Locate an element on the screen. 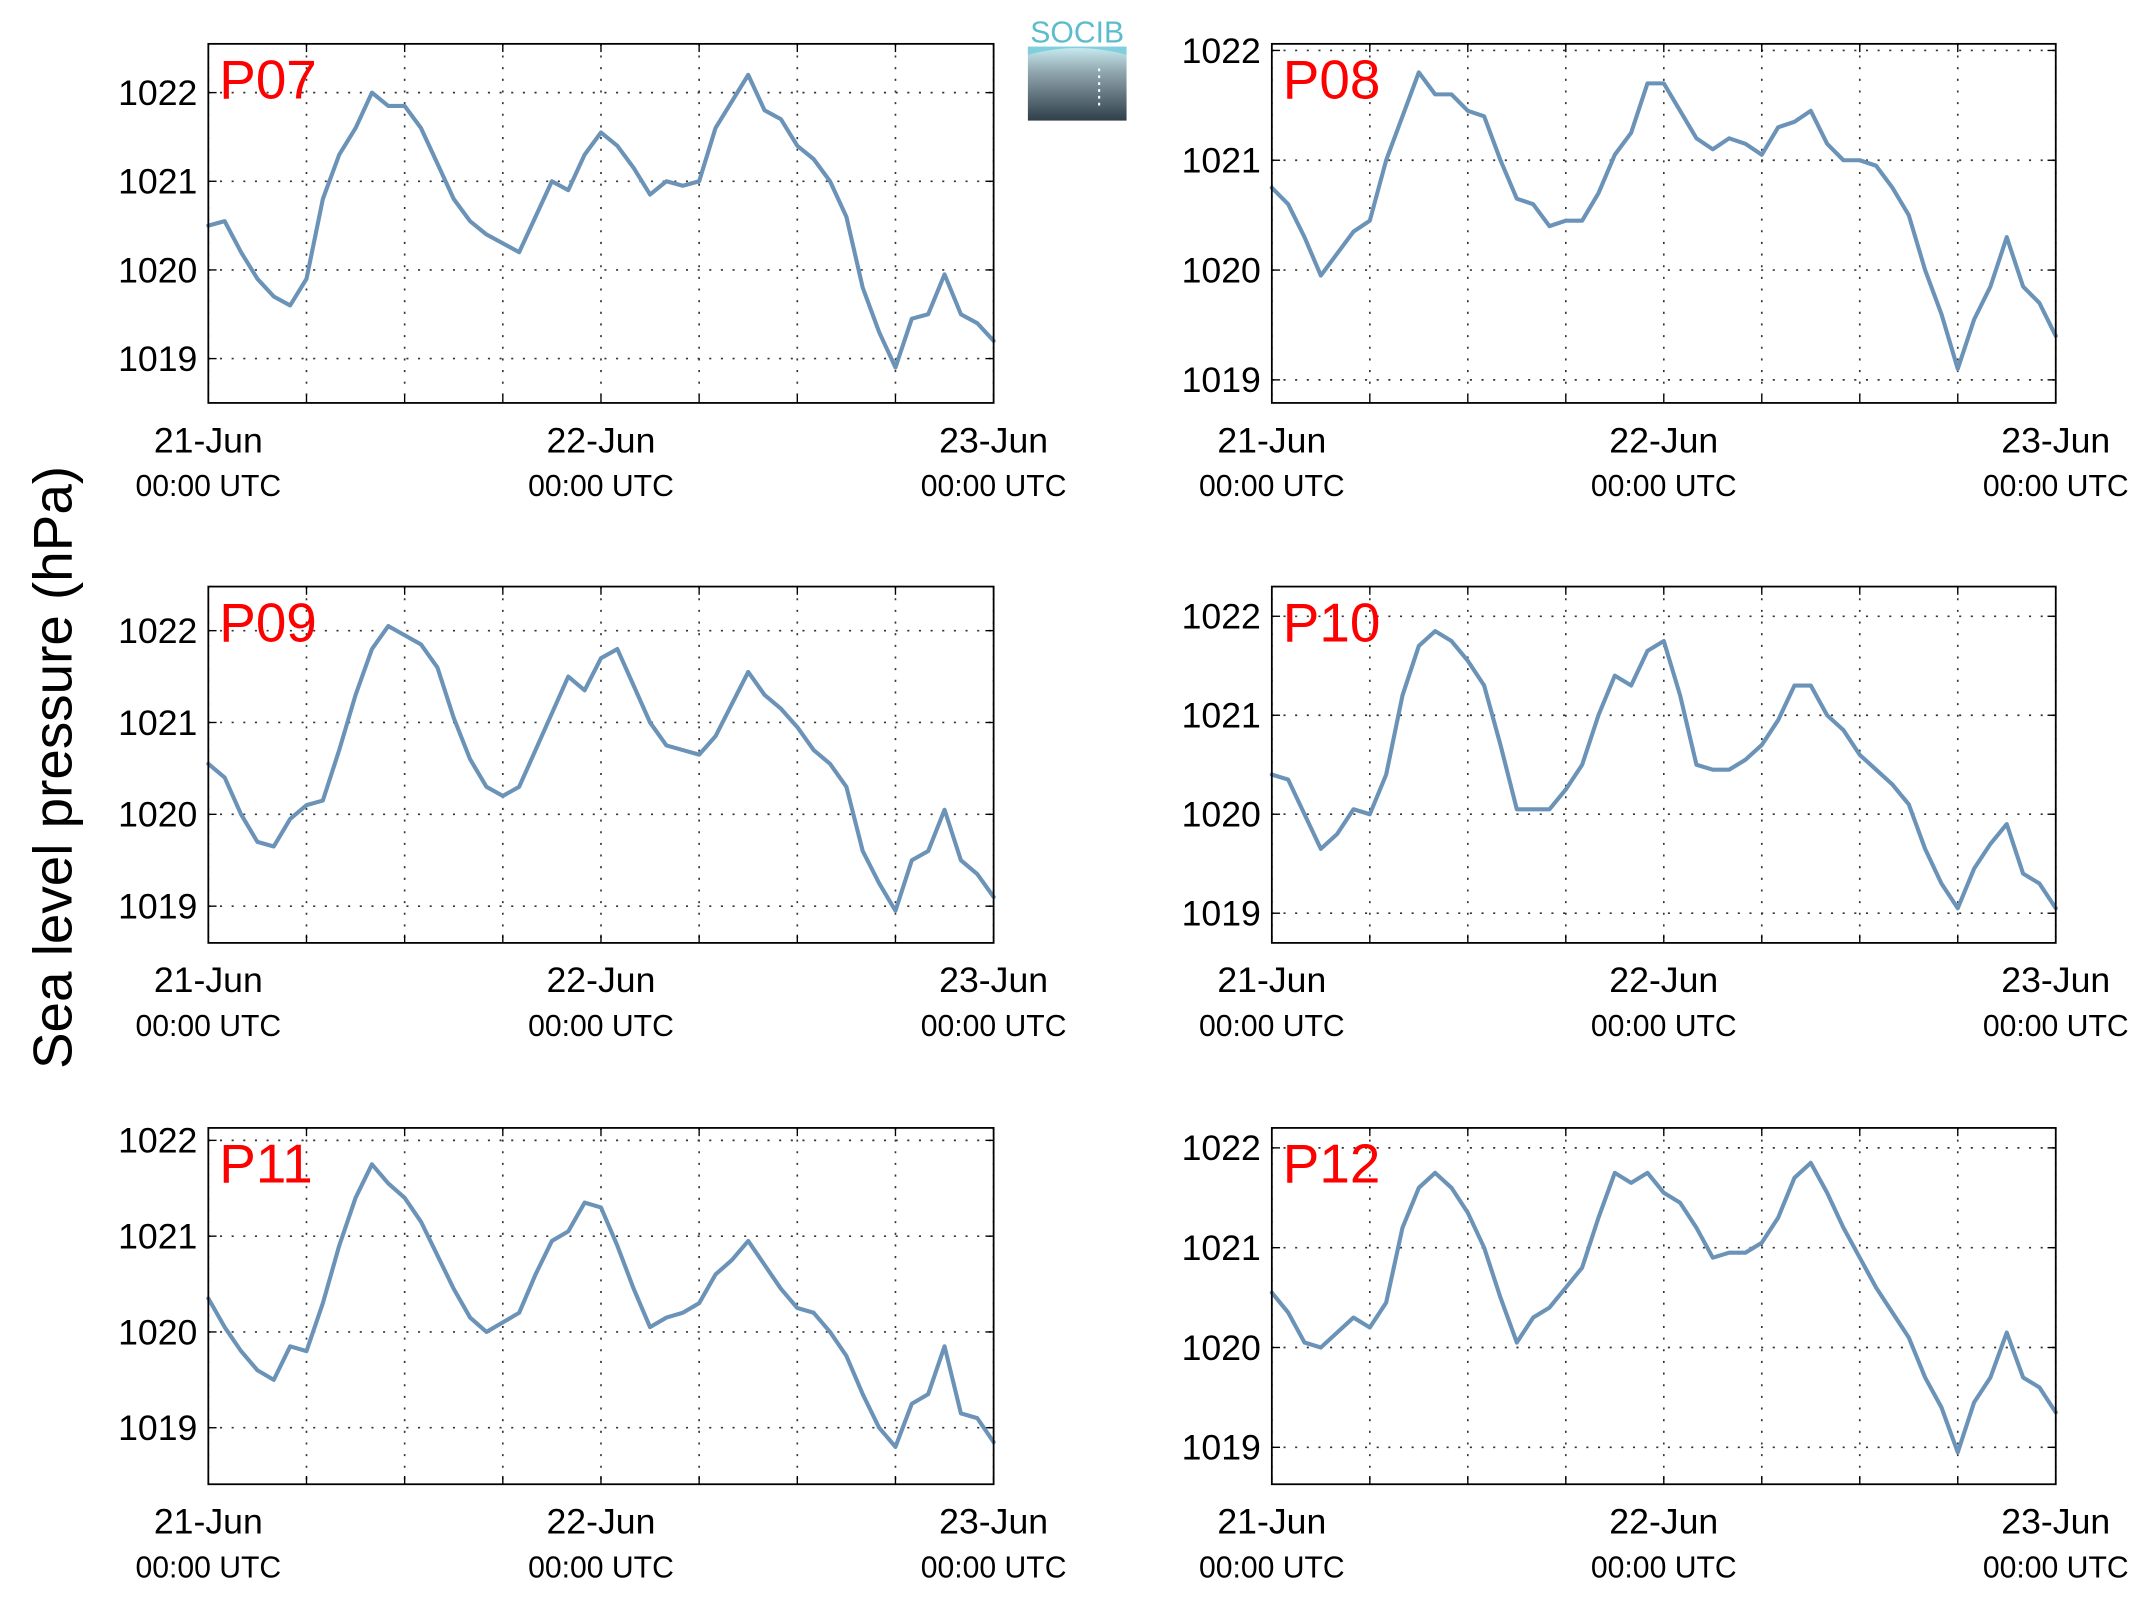  panel-title: P11 is located at coordinates (265, 1164).